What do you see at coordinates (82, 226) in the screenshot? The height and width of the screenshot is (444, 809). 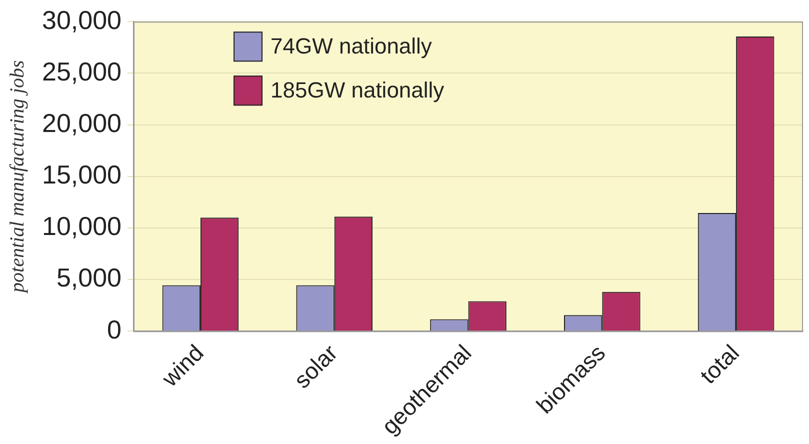 I see `y-tick-label: 10,000` at bounding box center [82, 226].